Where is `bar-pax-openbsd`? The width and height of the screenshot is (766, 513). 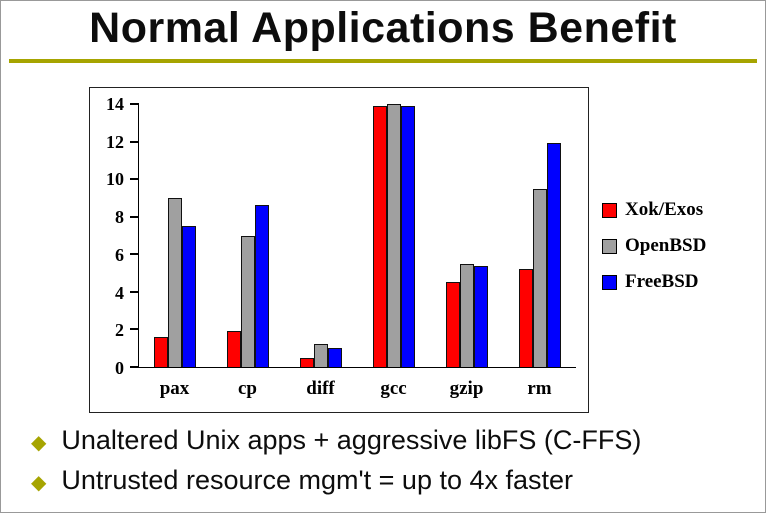
bar-pax-openbsd is located at coordinates (175, 282).